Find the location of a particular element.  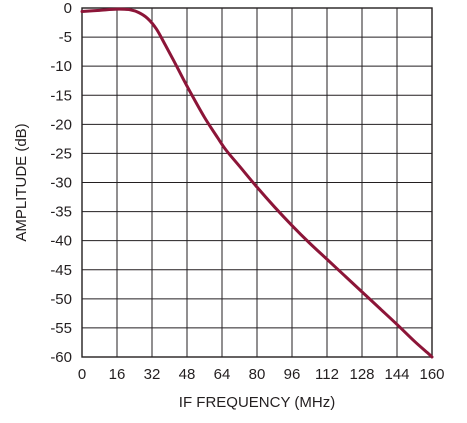

x-tick-labels: 0 16 32 48 64 80 96 112 128 144 160 is located at coordinates (261, 374).